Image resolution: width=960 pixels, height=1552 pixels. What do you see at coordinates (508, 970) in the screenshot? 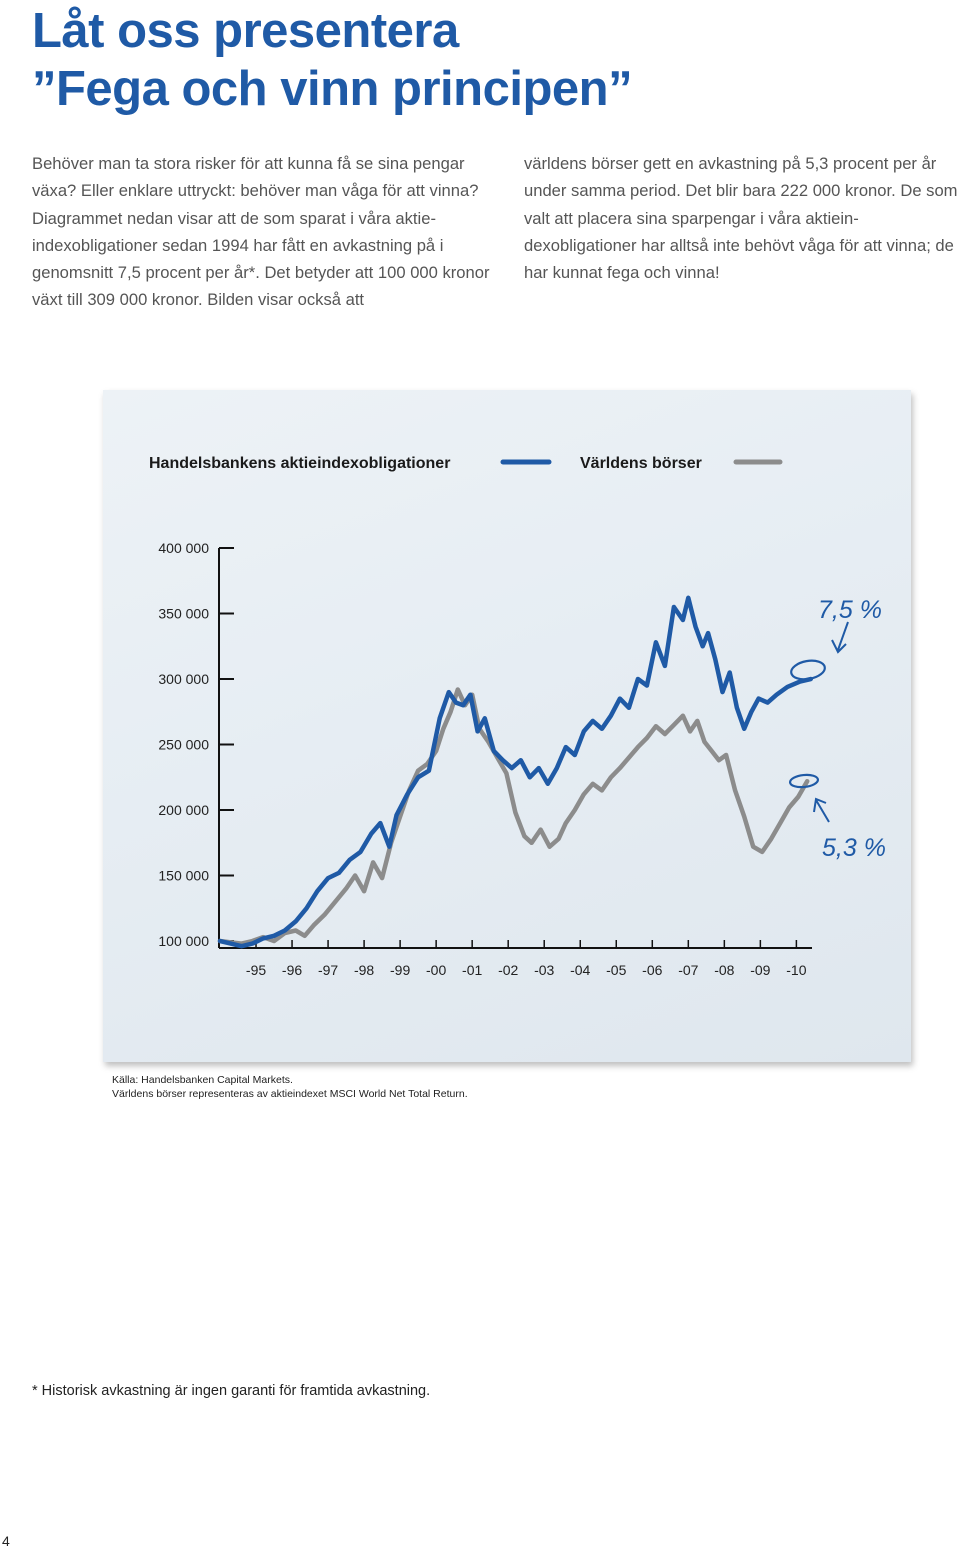
I see `x-tick-label: -02` at bounding box center [508, 970].